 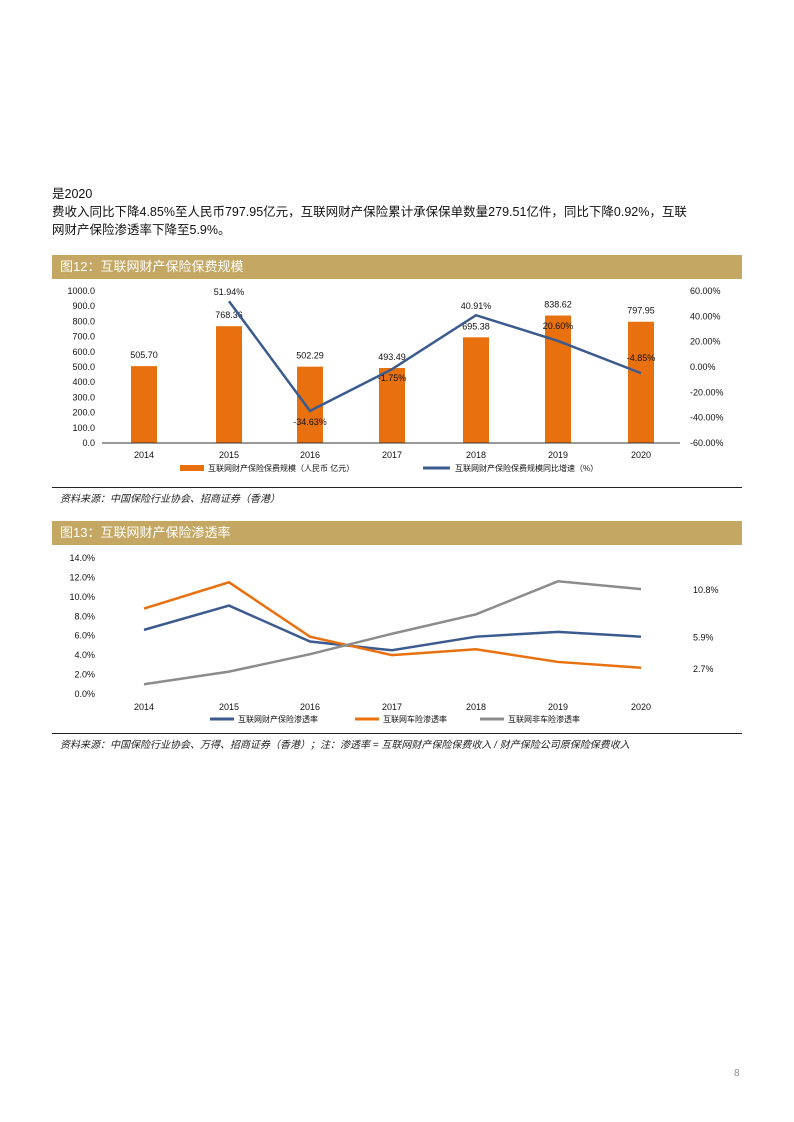 What do you see at coordinates (141, 230) in the screenshot?
I see `body-text-line: 网财产保险渗透率下降至5.9%。` at bounding box center [141, 230].